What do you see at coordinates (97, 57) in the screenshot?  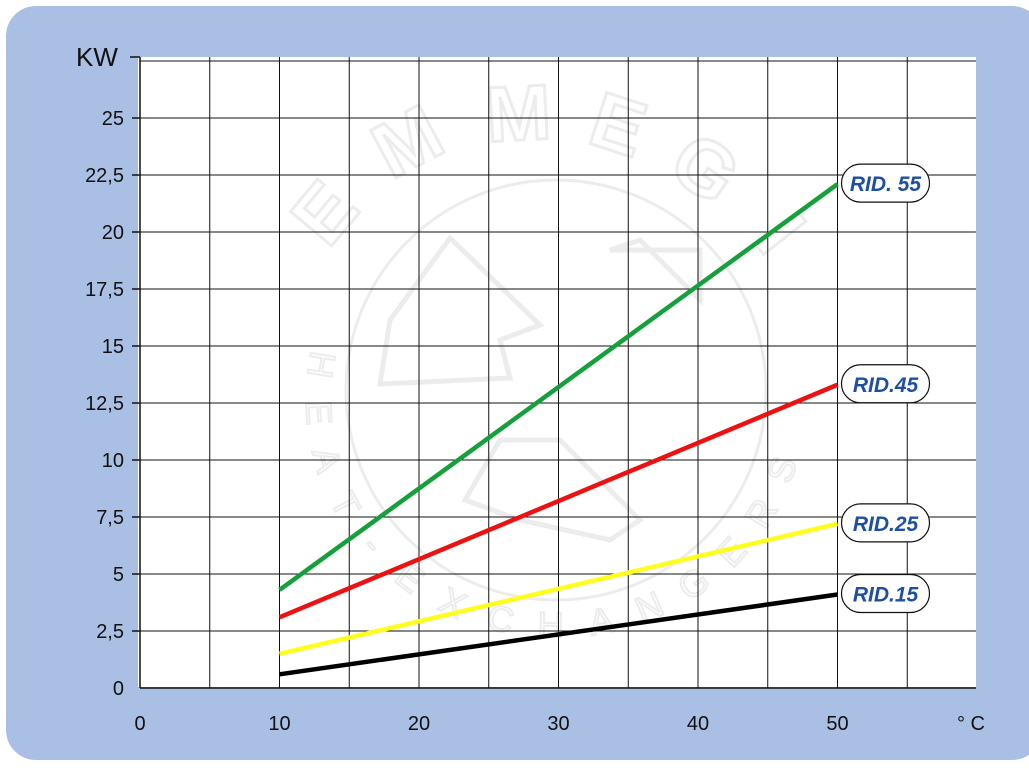 I see `y-axis-label: KW` at bounding box center [97, 57].